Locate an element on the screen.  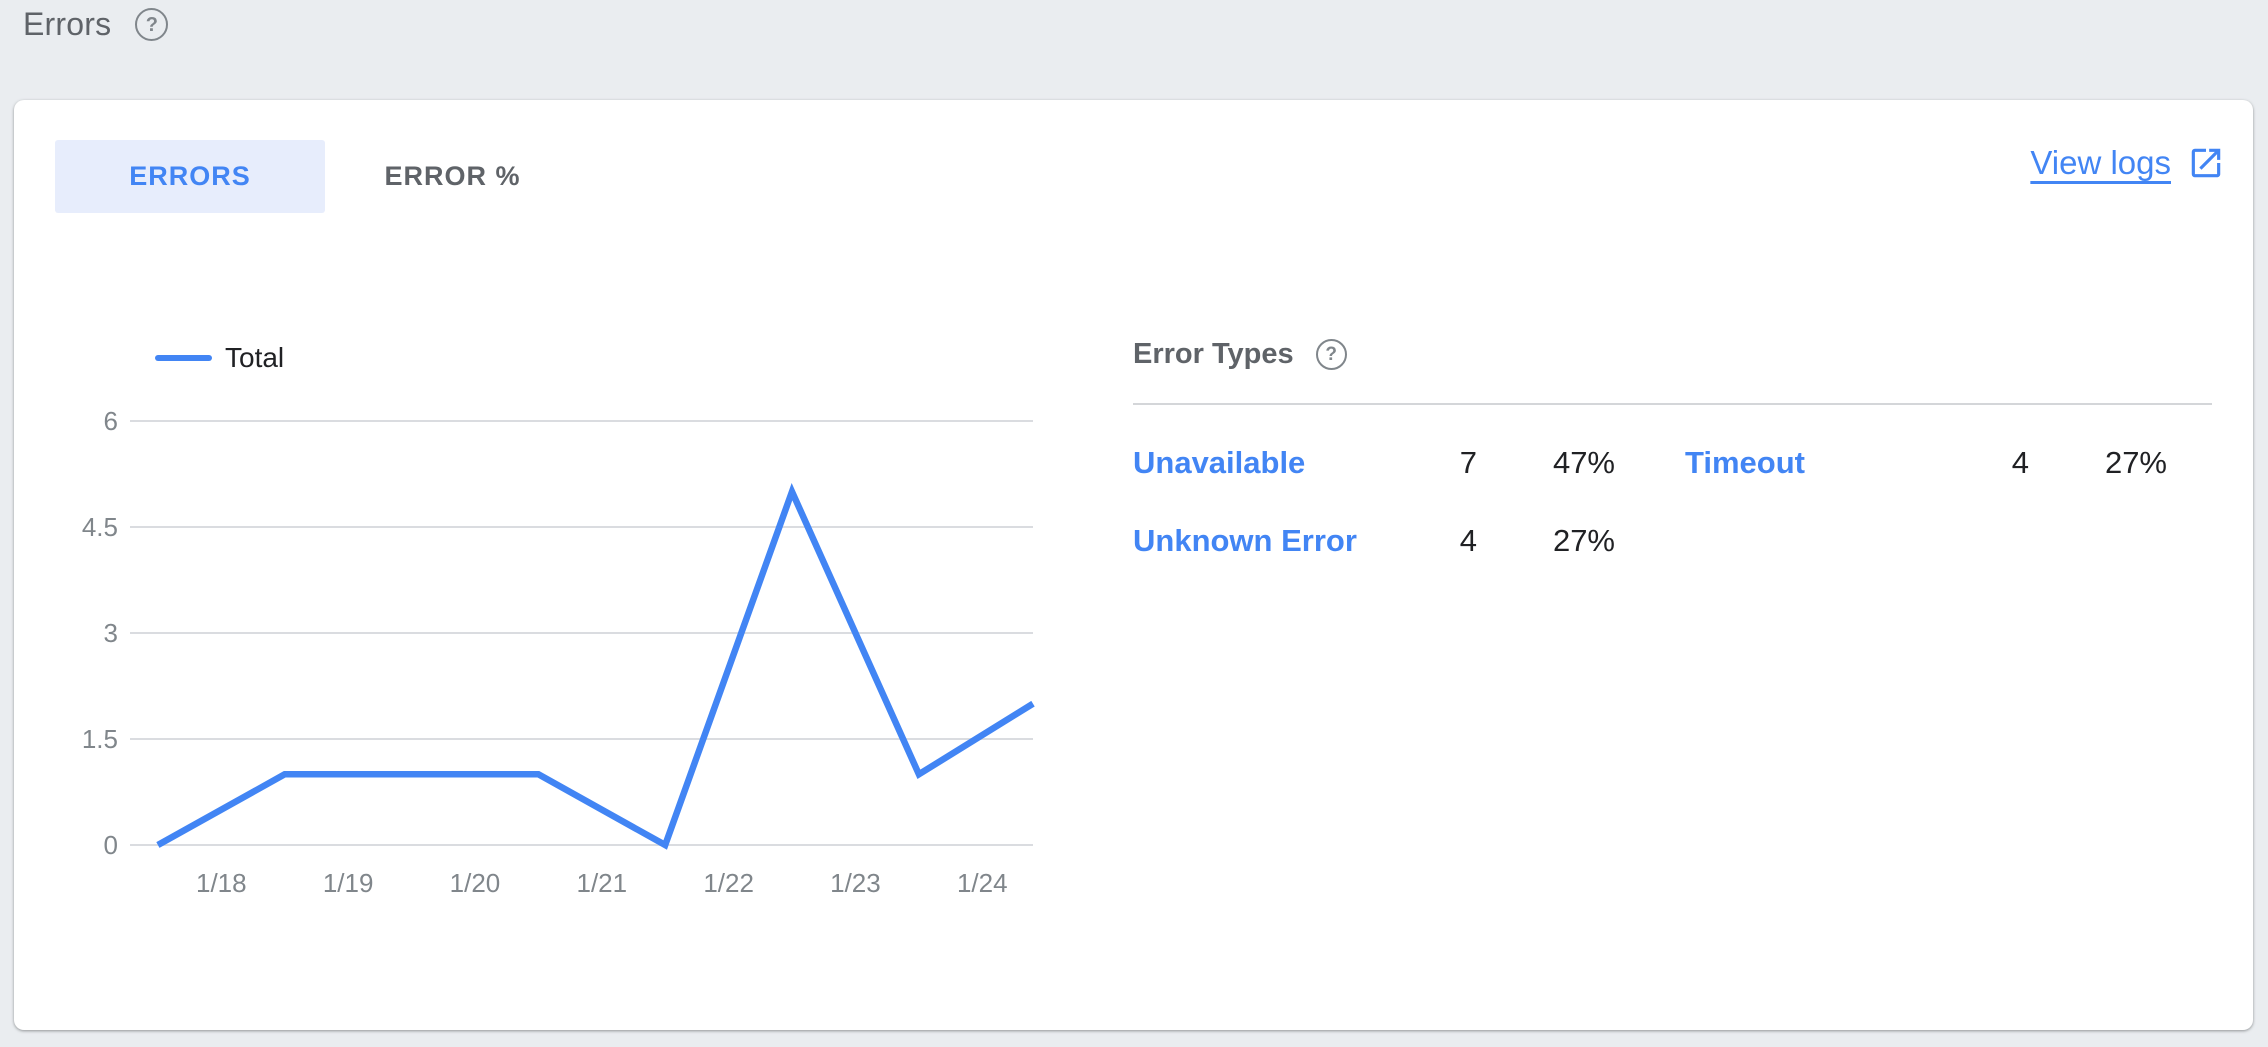
tab-errors: ERRORS is located at coordinates (190, 176).